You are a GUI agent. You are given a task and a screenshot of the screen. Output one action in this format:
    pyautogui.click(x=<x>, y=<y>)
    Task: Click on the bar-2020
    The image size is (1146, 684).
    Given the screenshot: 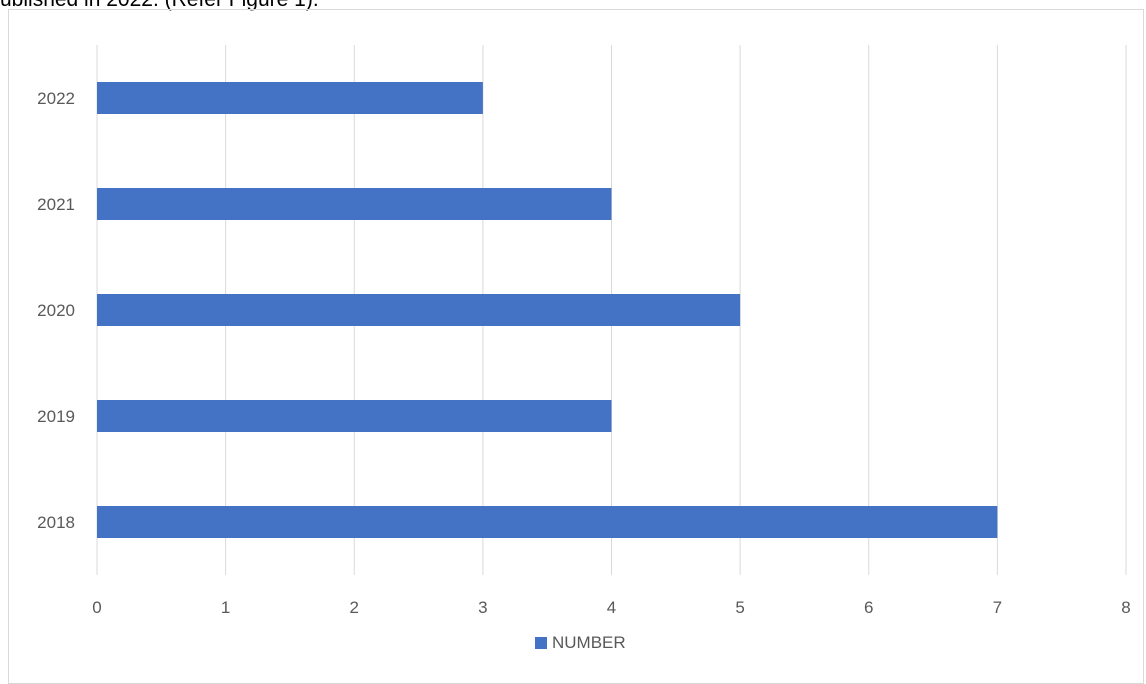 What is the action you would take?
    pyautogui.click(x=419, y=310)
    